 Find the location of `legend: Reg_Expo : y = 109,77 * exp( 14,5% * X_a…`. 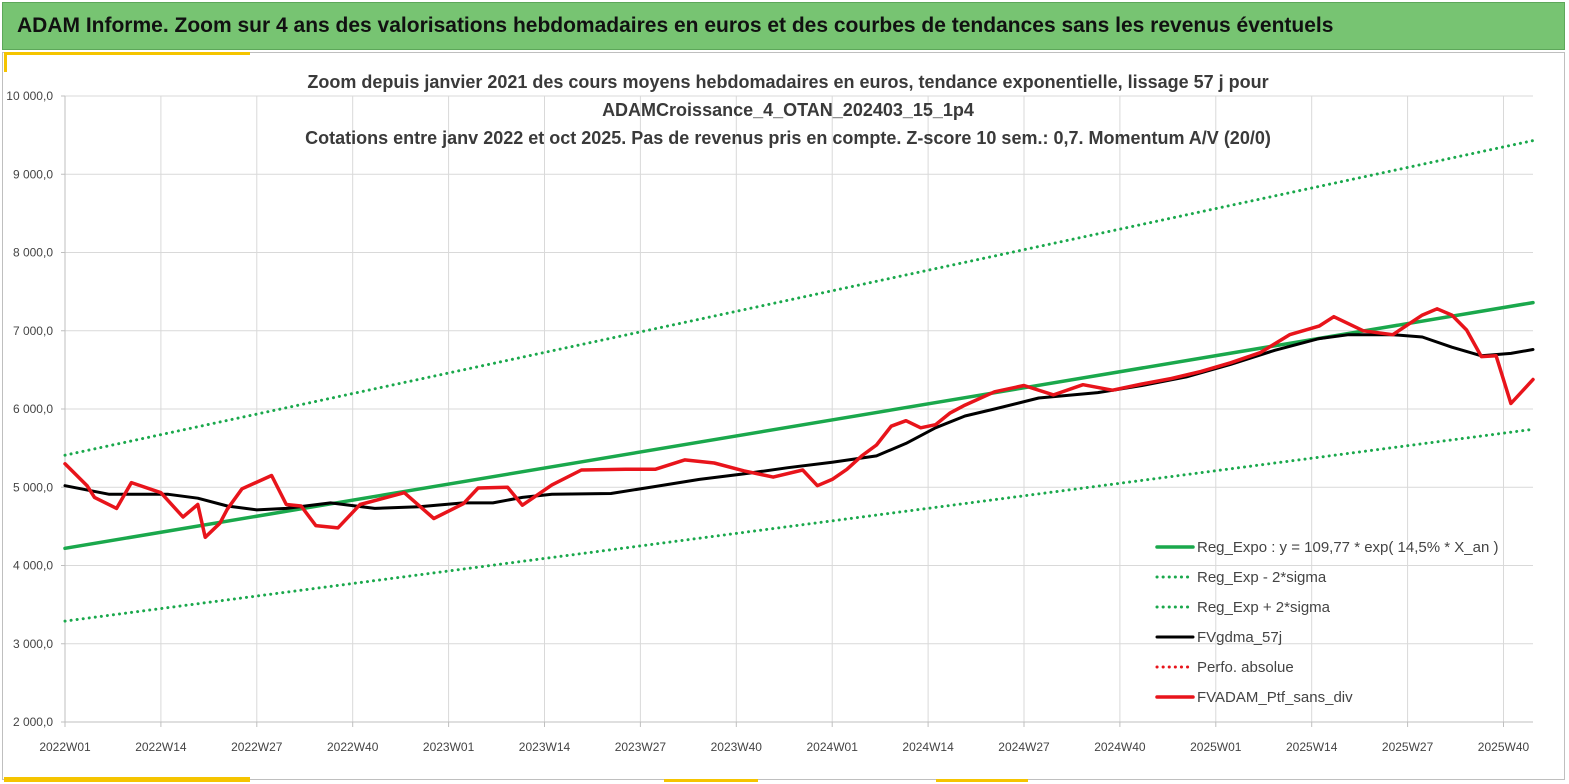

legend: Reg_Expo : y = 109,77 * exp( 14,5% * X_a… is located at coordinates (1326, 622).